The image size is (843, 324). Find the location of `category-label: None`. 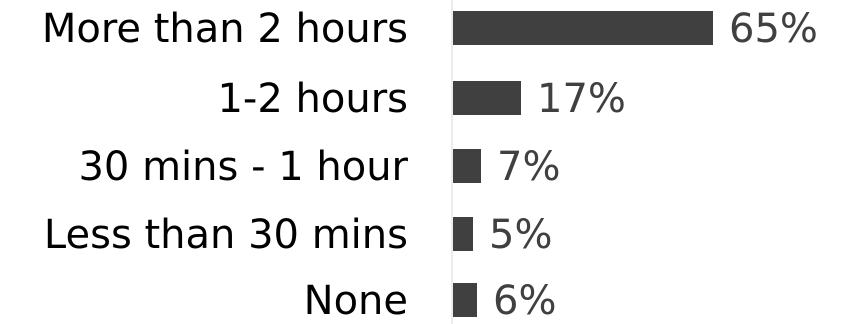

category-label: None is located at coordinates (356, 301).